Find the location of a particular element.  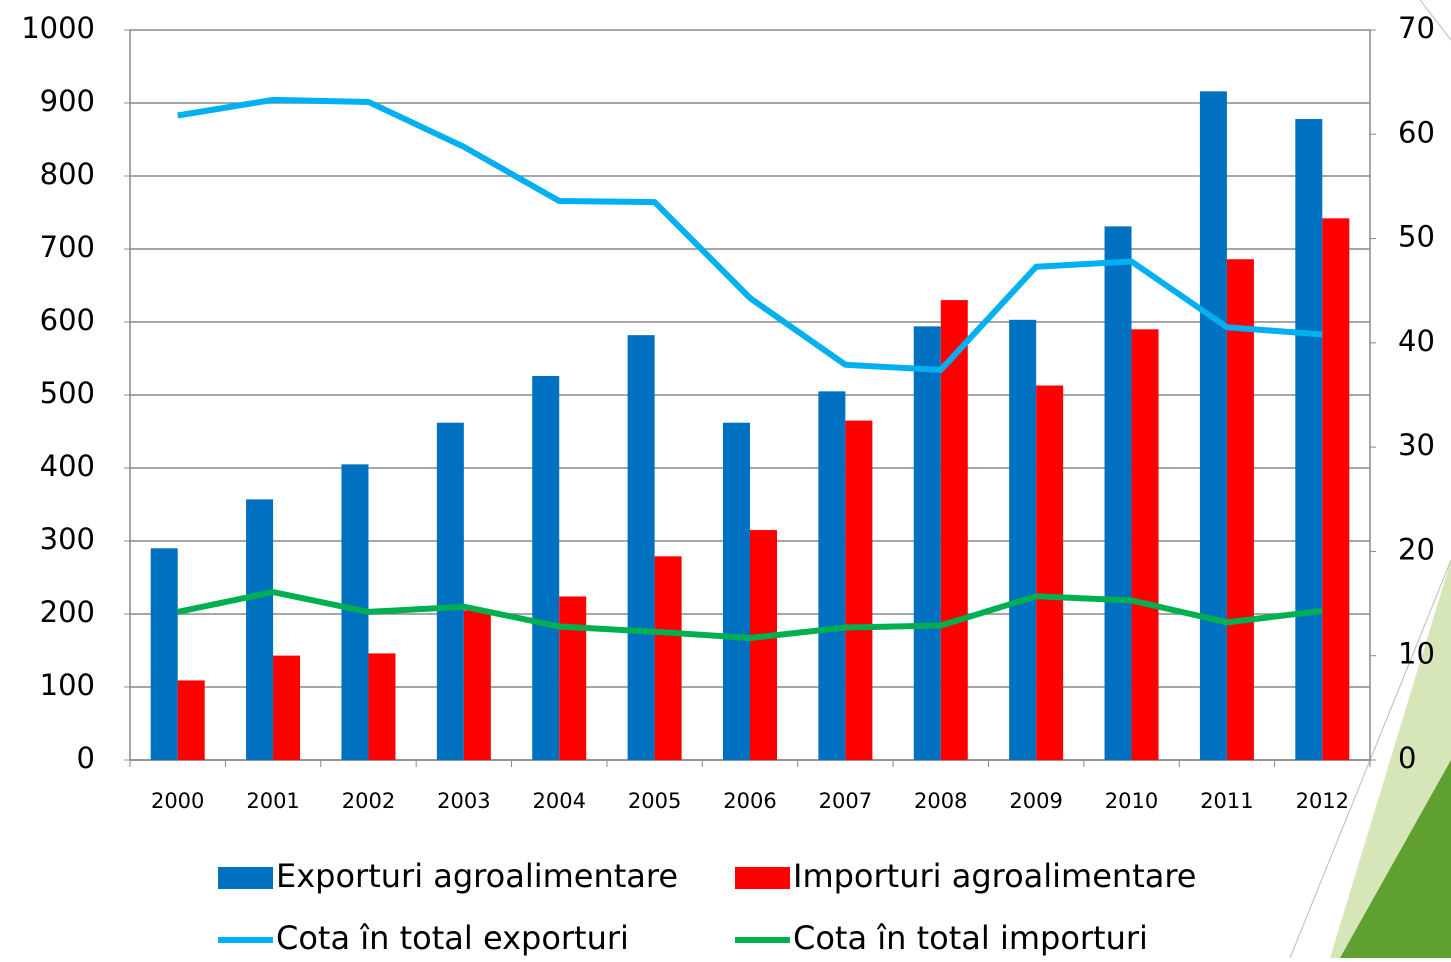

y2-tick-label: 50 is located at coordinates (1416, 237).